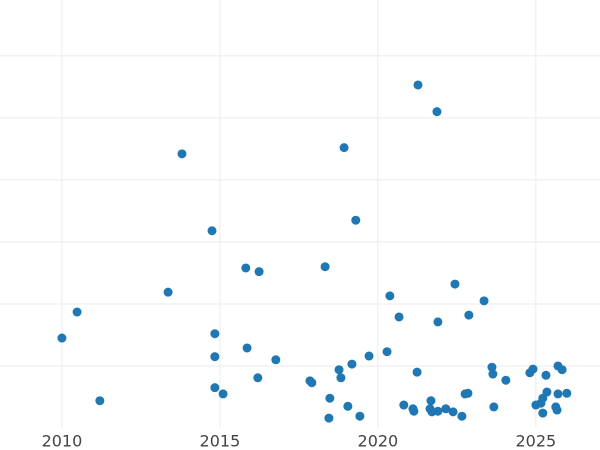  What do you see at coordinates (536, 441) in the screenshot?
I see `x-tick-label: 2025` at bounding box center [536, 441].